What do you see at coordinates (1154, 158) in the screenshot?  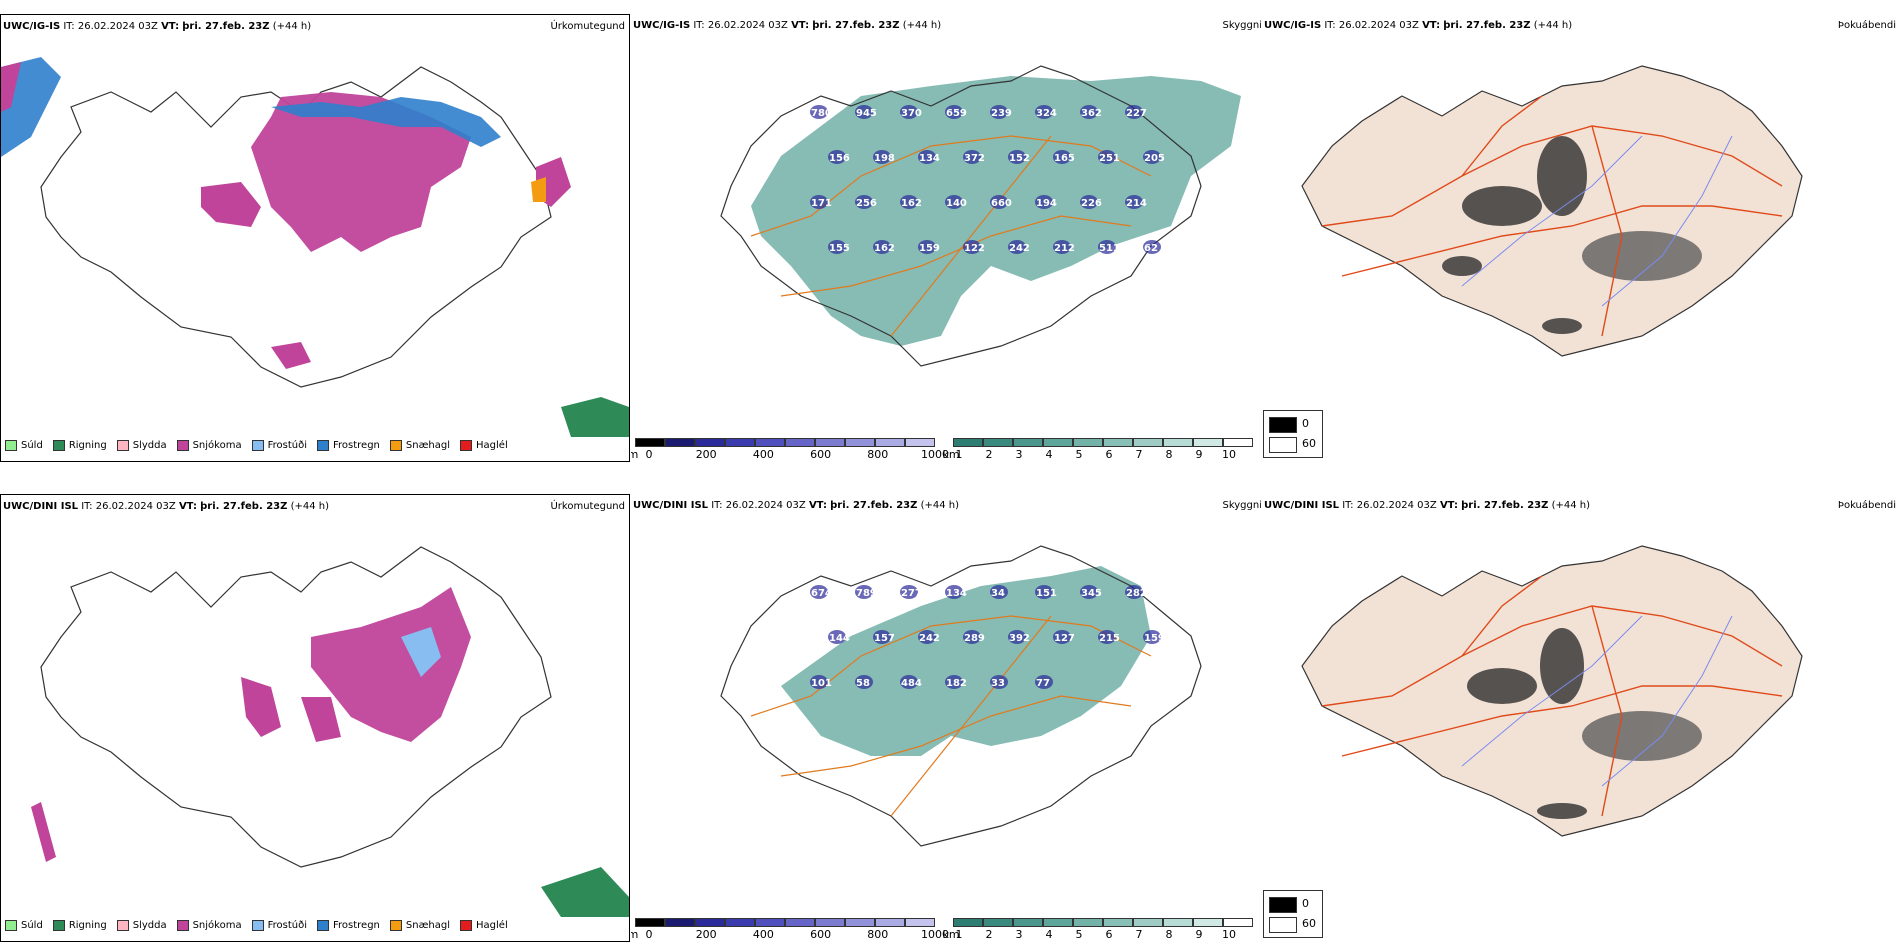 I see `cloud-base-label: 205` at bounding box center [1154, 158].